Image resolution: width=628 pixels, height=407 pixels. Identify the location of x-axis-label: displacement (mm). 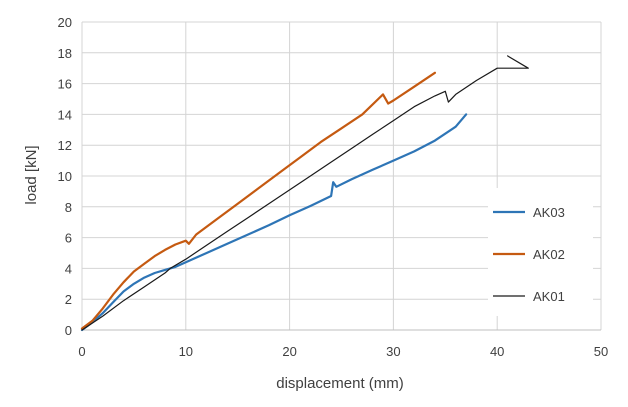
(340, 383).